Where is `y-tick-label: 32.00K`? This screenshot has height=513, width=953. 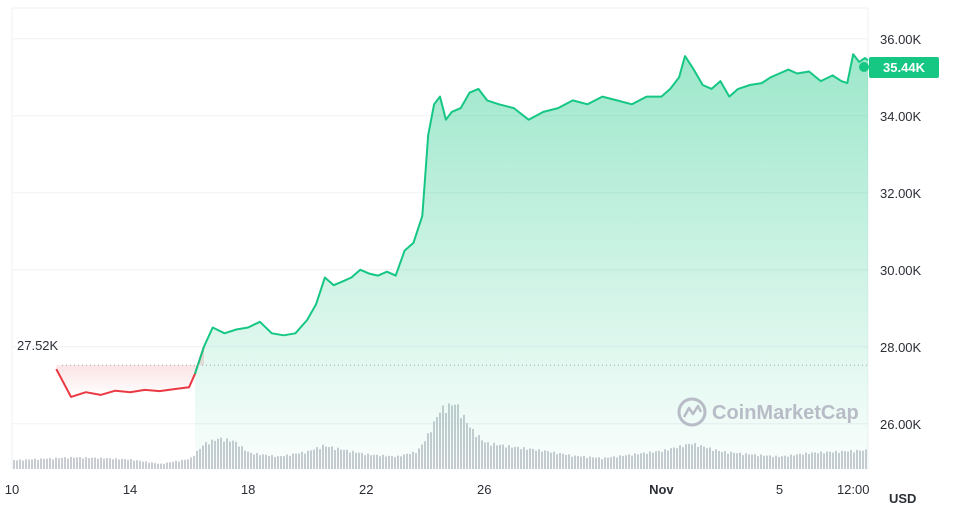
y-tick-label: 32.00K is located at coordinates (901, 193).